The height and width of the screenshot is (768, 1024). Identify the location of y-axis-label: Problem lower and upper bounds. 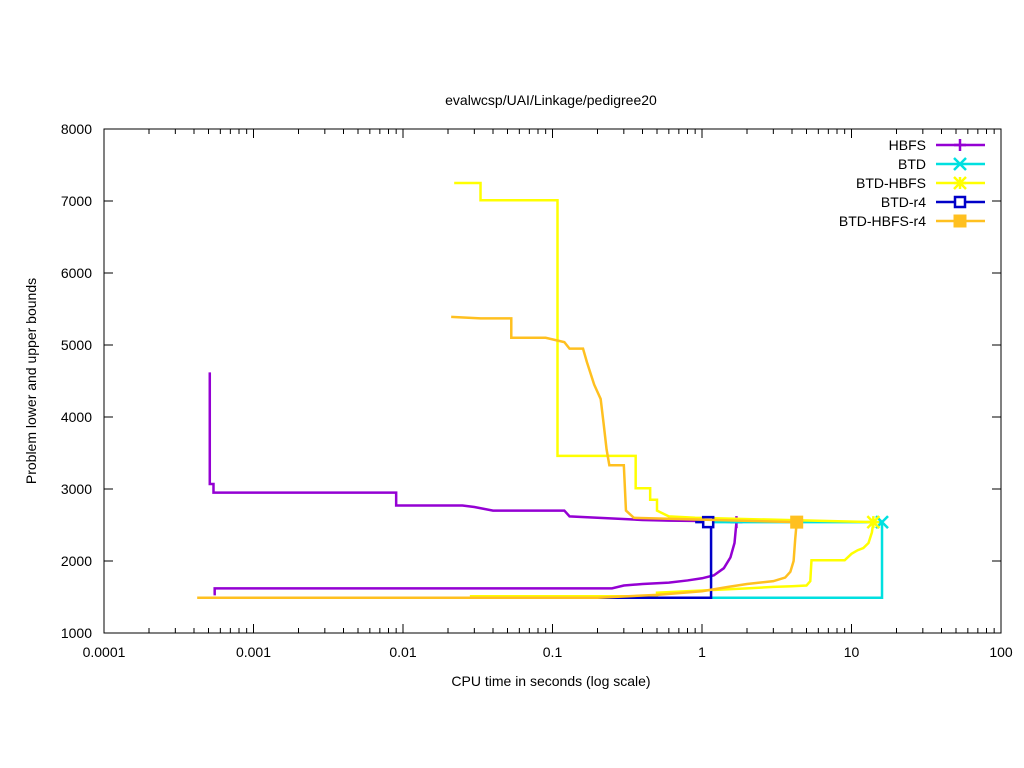
(31, 381).